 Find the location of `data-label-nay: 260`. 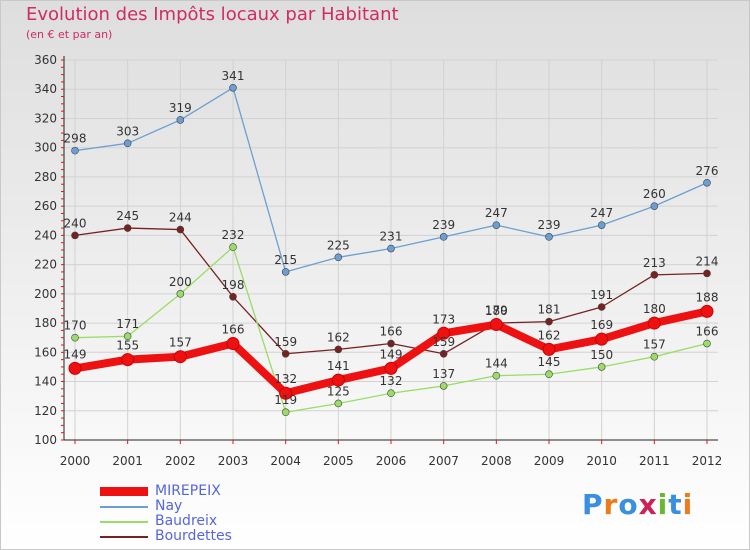

data-label-nay: 260 is located at coordinates (654, 194).